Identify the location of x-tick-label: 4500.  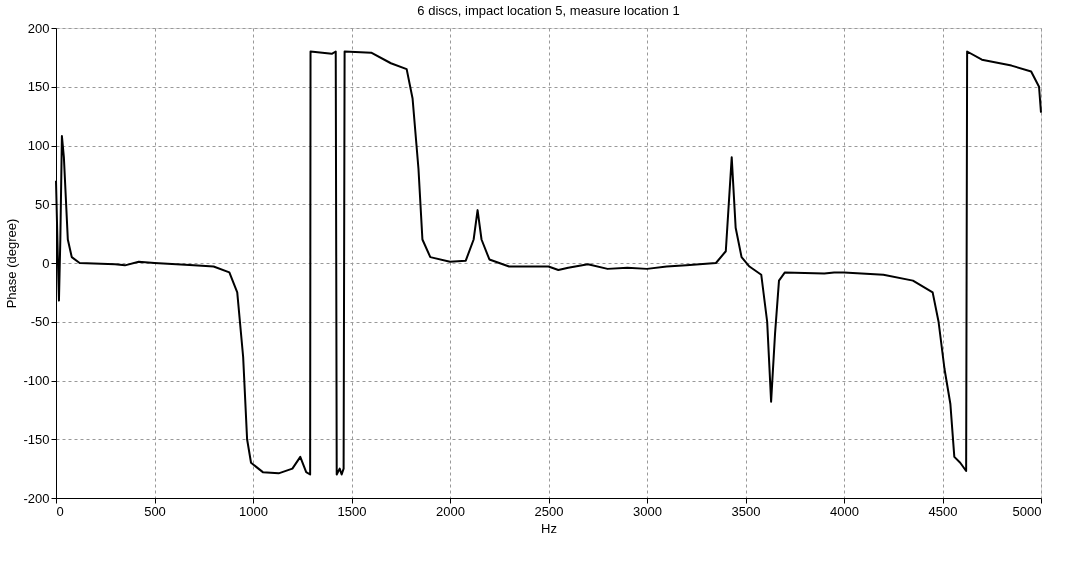
(943, 511).